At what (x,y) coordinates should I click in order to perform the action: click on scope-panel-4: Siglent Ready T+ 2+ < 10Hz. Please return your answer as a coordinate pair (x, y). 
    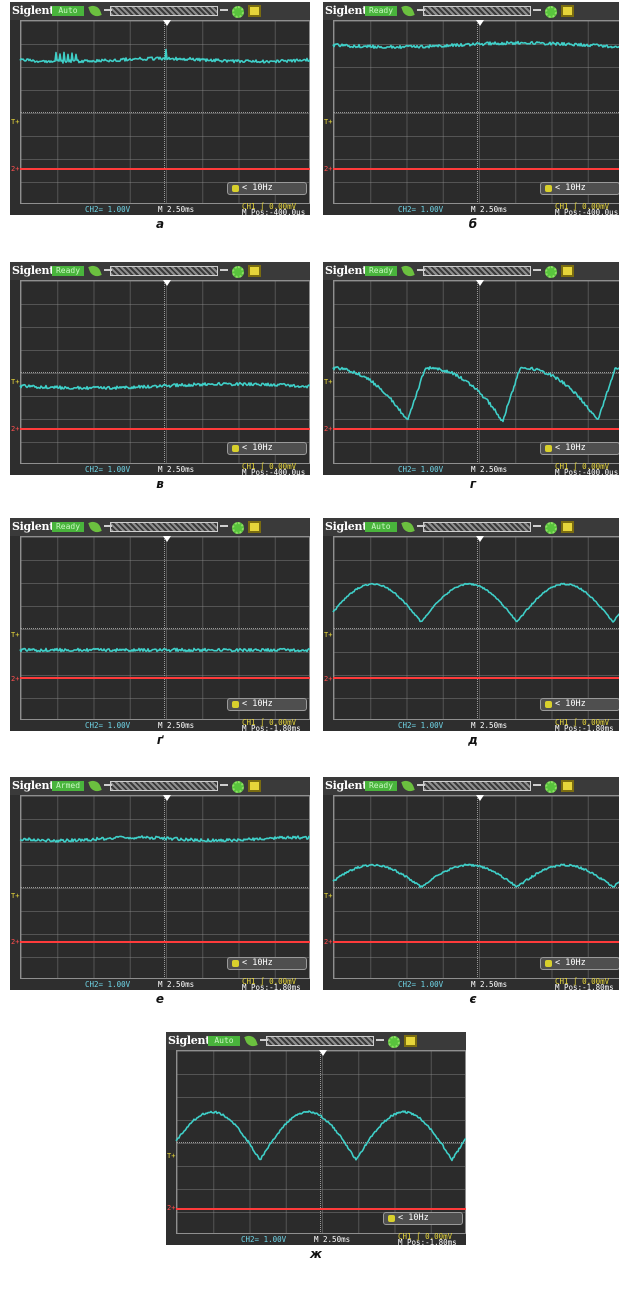
    Looking at the image, I should click on (471, 376).